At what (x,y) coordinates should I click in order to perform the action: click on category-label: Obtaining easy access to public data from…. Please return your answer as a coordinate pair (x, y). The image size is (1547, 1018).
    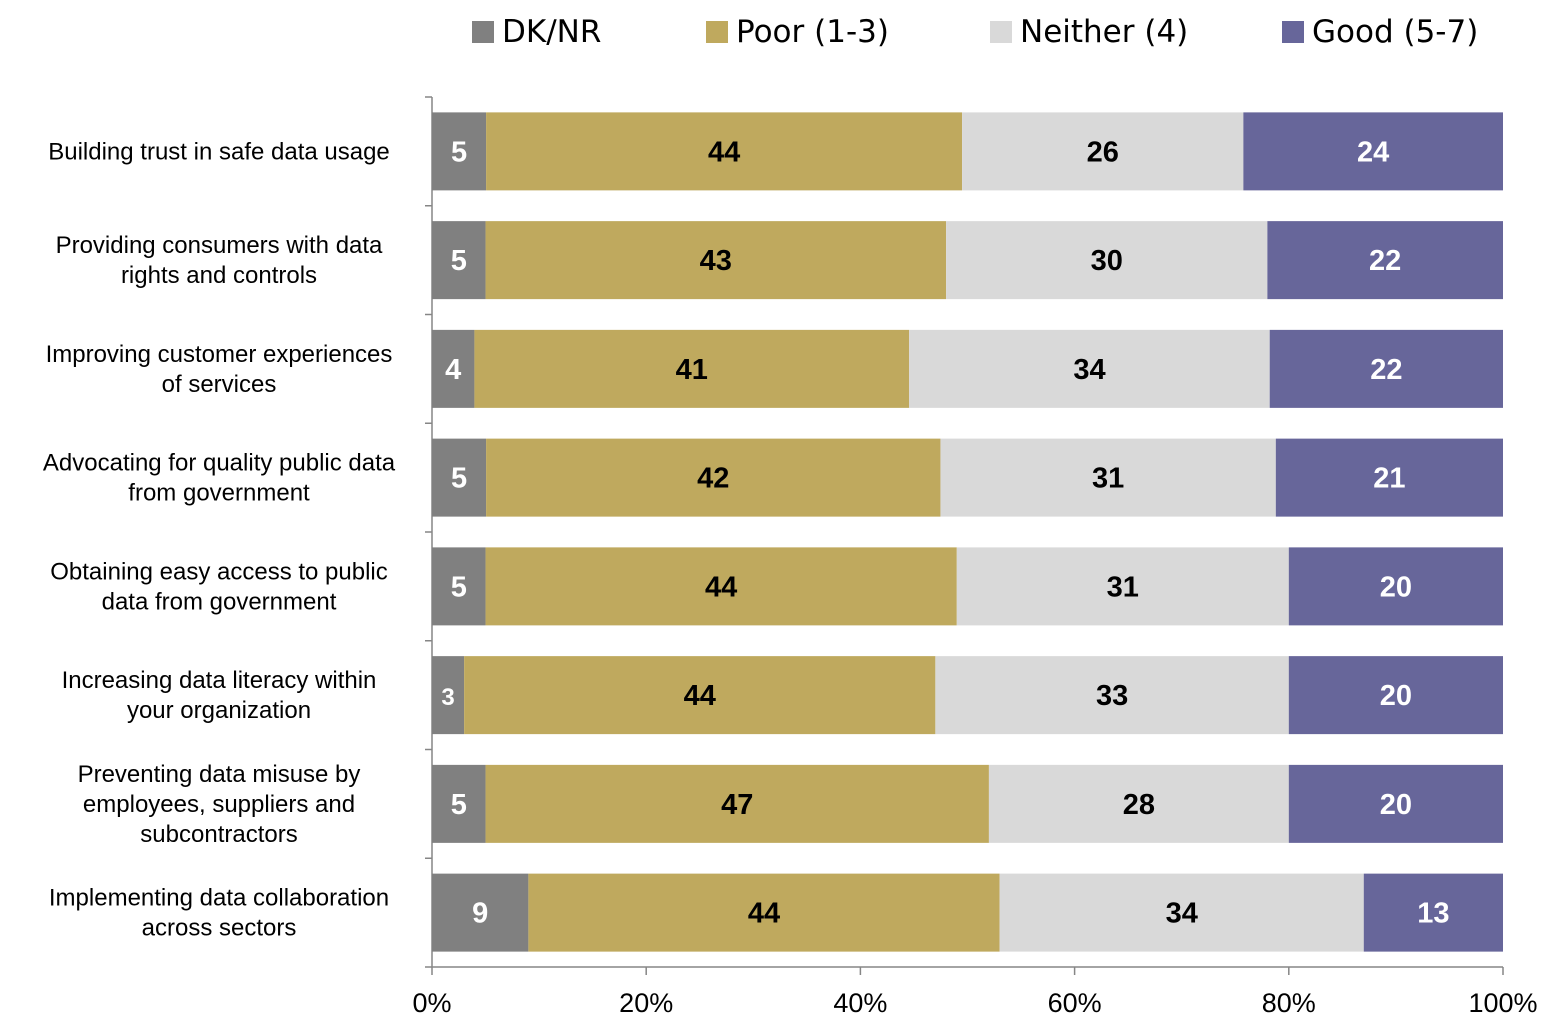
    Looking at the image, I should click on (219, 586).